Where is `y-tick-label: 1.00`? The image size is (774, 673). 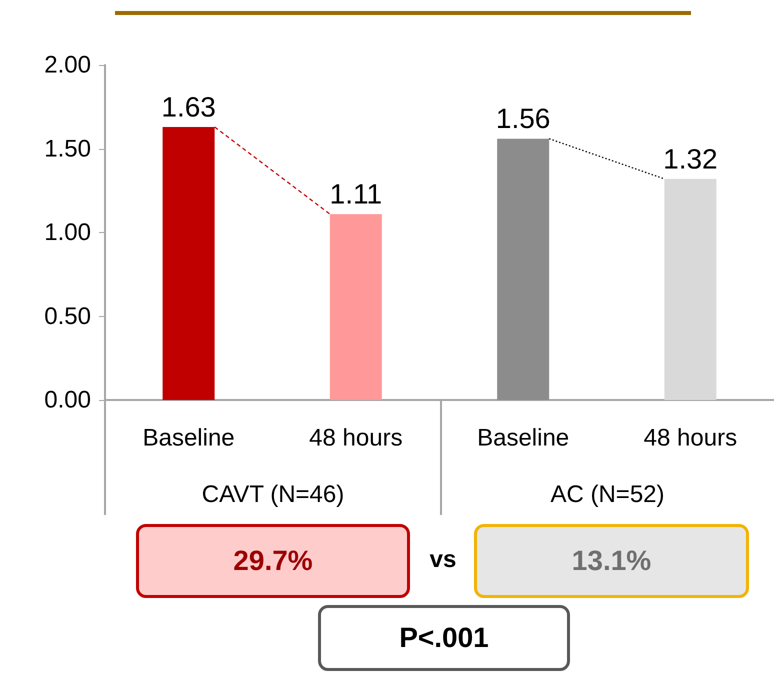
y-tick-label: 1.00 is located at coordinates (67, 232).